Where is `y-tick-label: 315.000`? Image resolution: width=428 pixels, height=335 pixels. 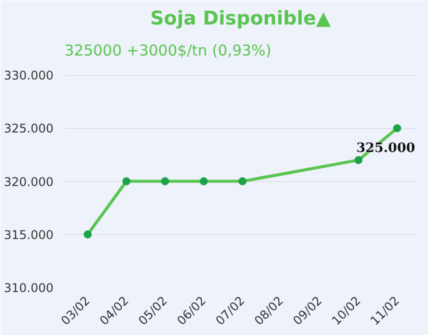
y-tick-label: 315.000 is located at coordinates (29, 235).